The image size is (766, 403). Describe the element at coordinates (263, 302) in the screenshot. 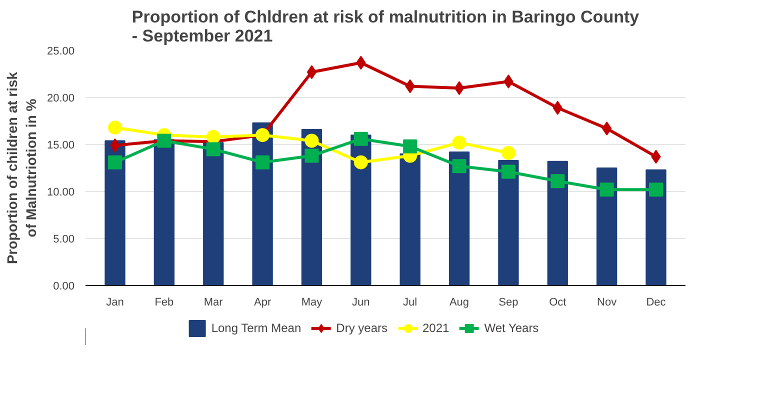

I see `x-tick-label: Apr` at that location.